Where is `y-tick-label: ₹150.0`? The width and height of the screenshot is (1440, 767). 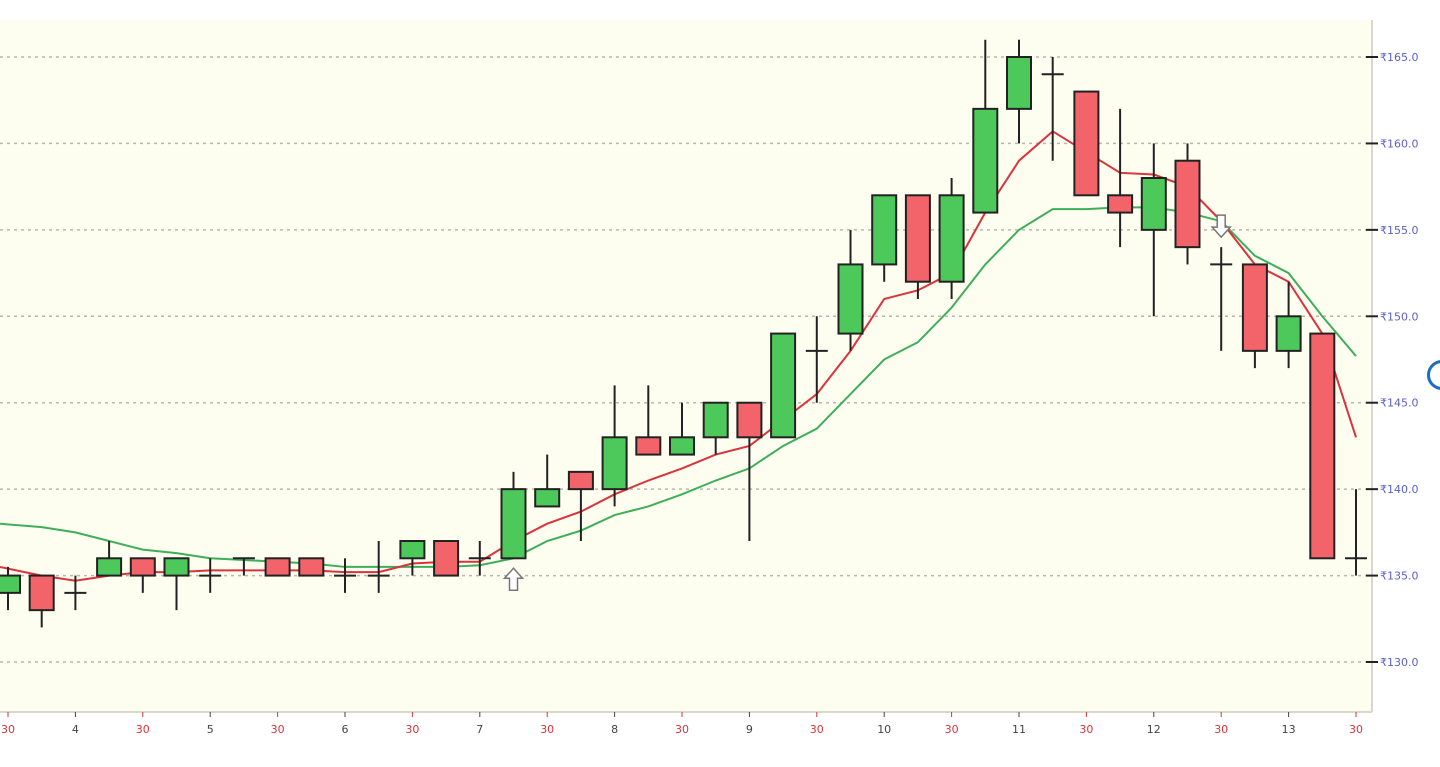
y-tick-label: ₹150.0 is located at coordinates (1399, 316).